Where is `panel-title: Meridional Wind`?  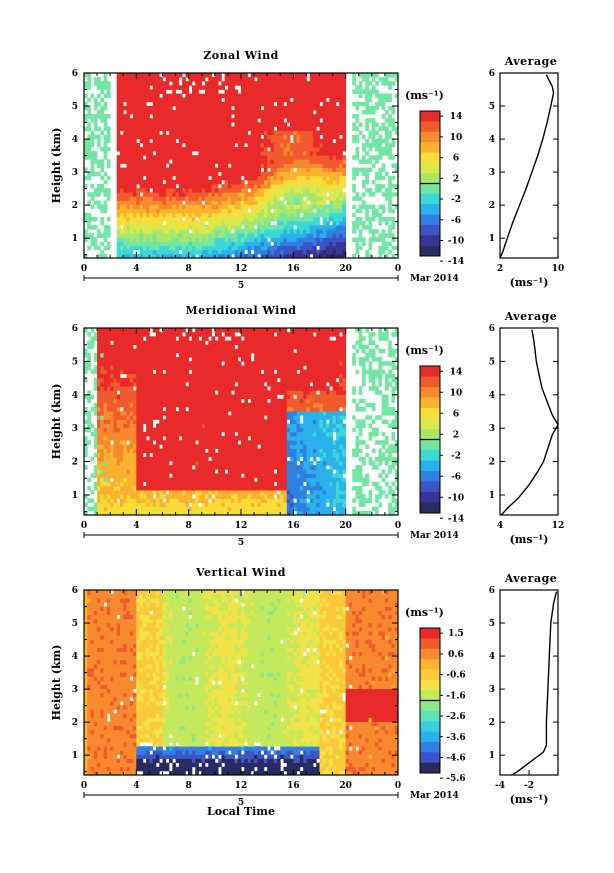 panel-title: Meridional Wind is located at coordinates (240, 310).